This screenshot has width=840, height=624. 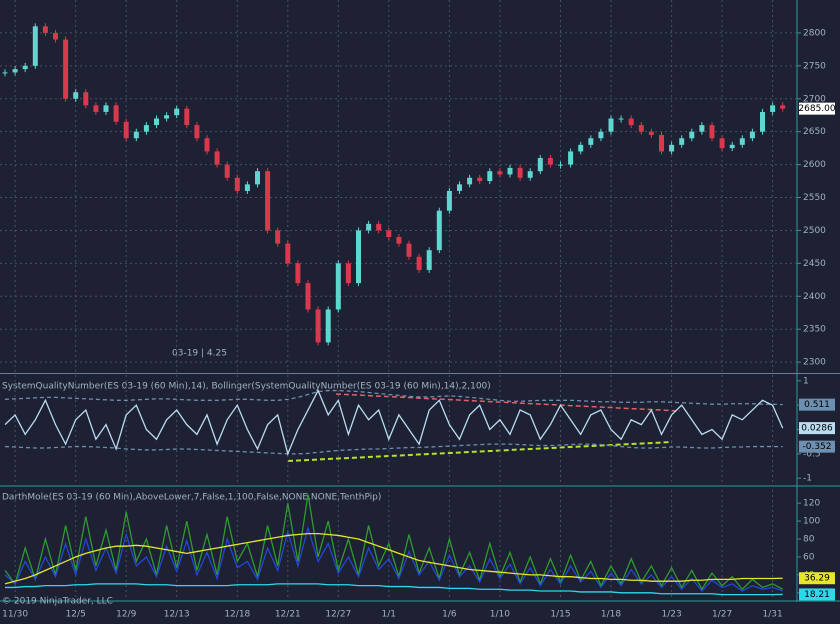 I want to click on x-tick-label: 1/10, so click(x=500, y=615).